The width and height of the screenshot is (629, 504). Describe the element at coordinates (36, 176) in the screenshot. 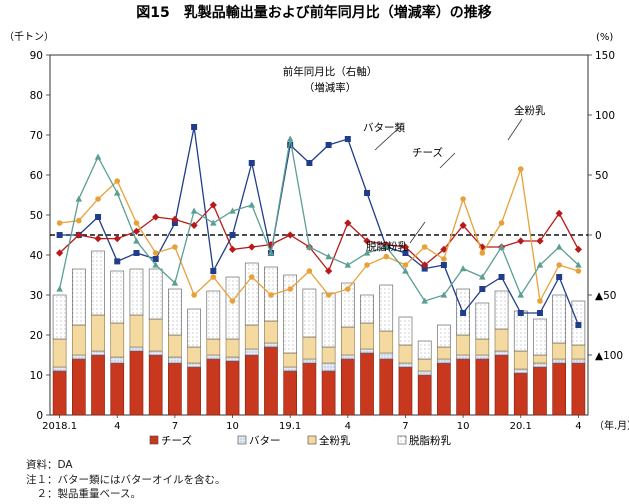

I see `left-tick-label: 60` at that location.